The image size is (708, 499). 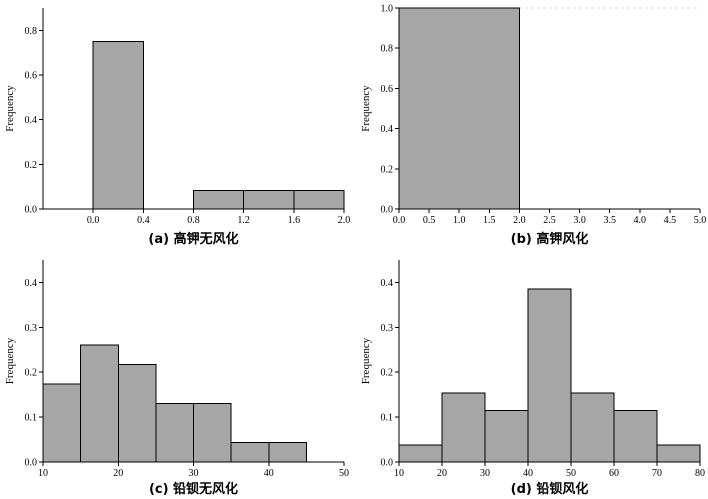 I want to click on x-tick-label: 5.0, so click(x=700, y=220).